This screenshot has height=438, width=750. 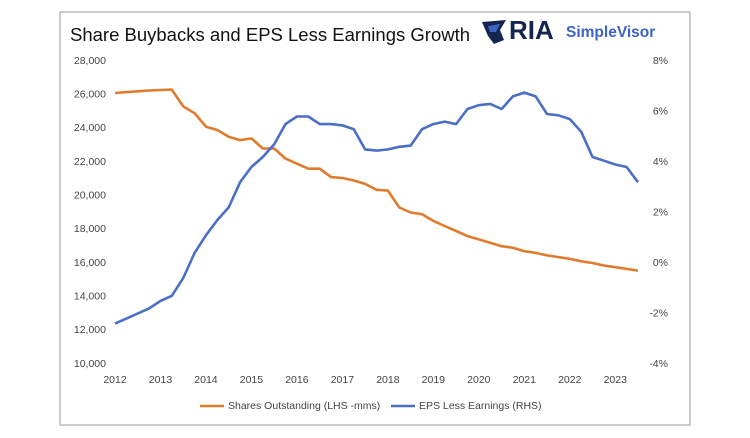 I want to click on x-tick-label: 2018, so click(x=388, y=380).